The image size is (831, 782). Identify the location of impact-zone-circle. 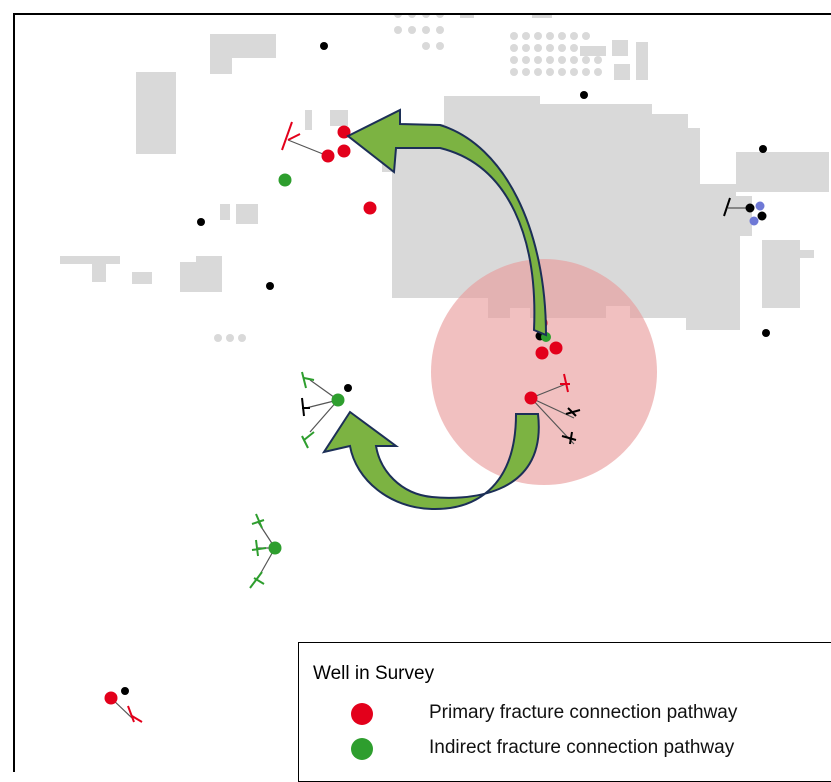
(544, 372).